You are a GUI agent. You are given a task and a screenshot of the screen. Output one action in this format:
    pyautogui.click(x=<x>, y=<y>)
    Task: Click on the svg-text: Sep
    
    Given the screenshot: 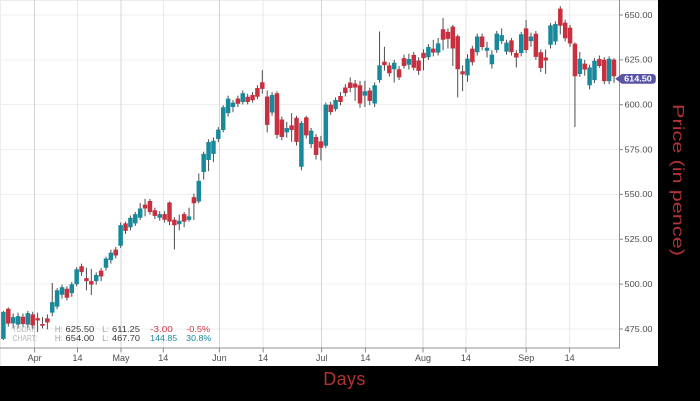 What is the action you would take?
    pyautogui.click(x=526, y=358)
    